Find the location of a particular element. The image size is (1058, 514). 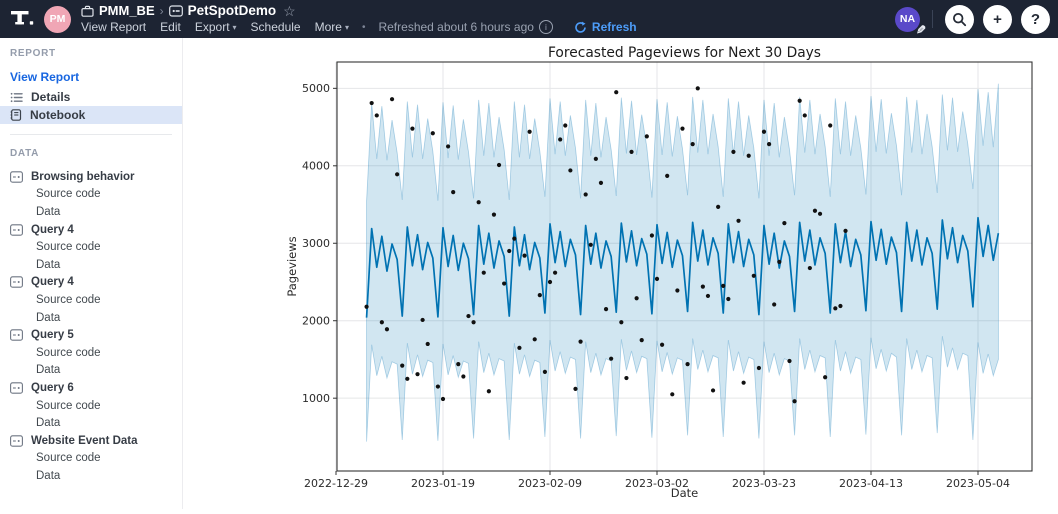

mode-logo is located at coordinates (22, 19).